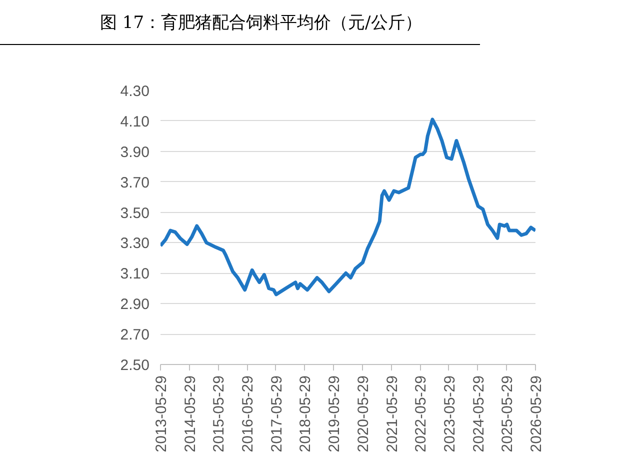 The width and height of the screenshot is (622, 469). I want to click on x-tick-label: 2020-05-29, so click(363, 413).